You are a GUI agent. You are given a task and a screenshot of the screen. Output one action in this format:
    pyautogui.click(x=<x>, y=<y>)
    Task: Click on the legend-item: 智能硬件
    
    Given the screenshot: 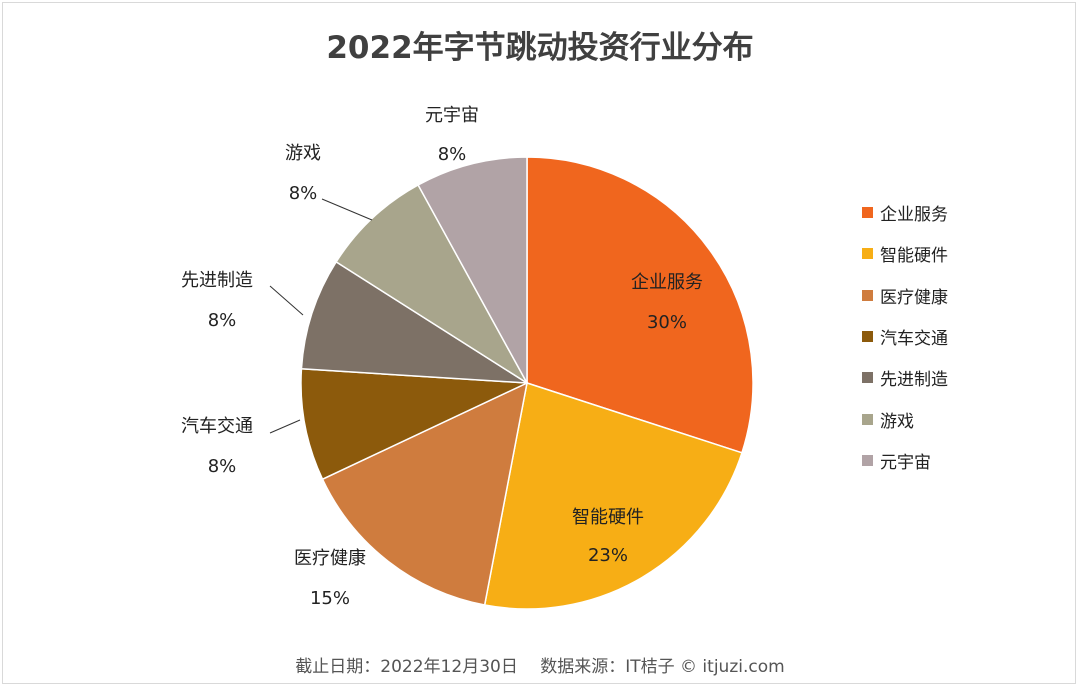 What is the action you would take?
    pyautogui.click(x=905, y=253)
    